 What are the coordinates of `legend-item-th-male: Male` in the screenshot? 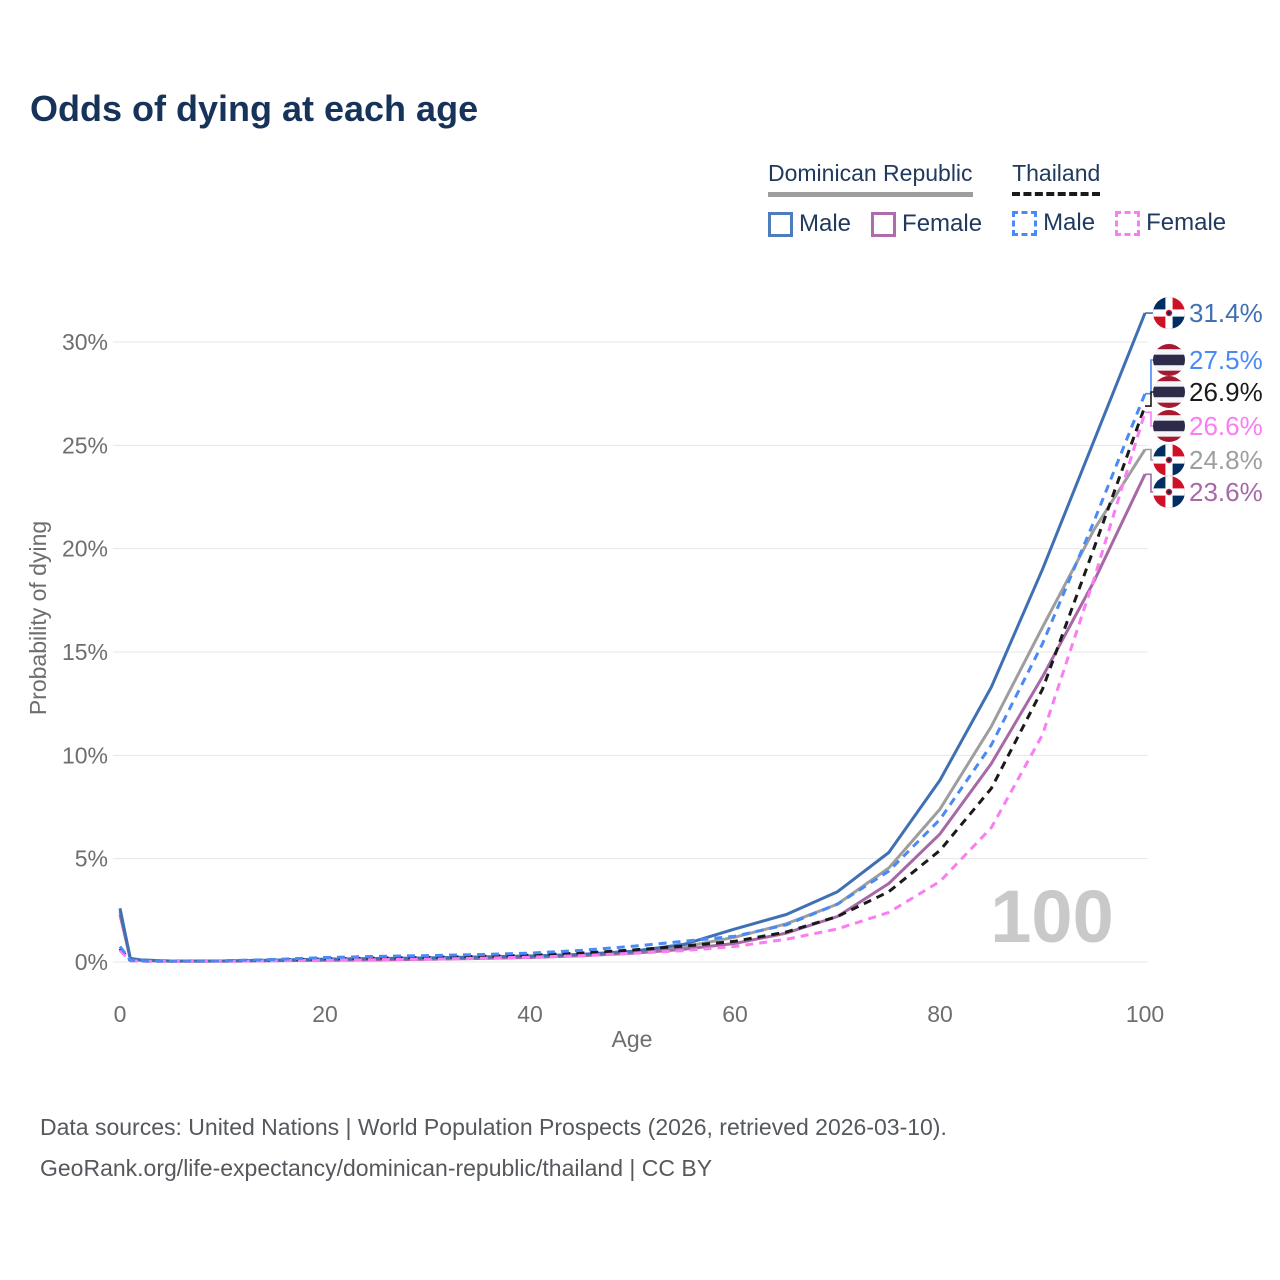 It's located at (1053, 223).